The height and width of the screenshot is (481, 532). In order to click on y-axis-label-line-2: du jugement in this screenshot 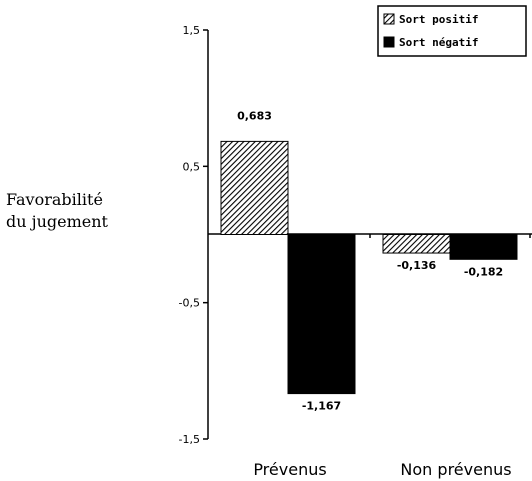, I will do `click(57, 221)`.